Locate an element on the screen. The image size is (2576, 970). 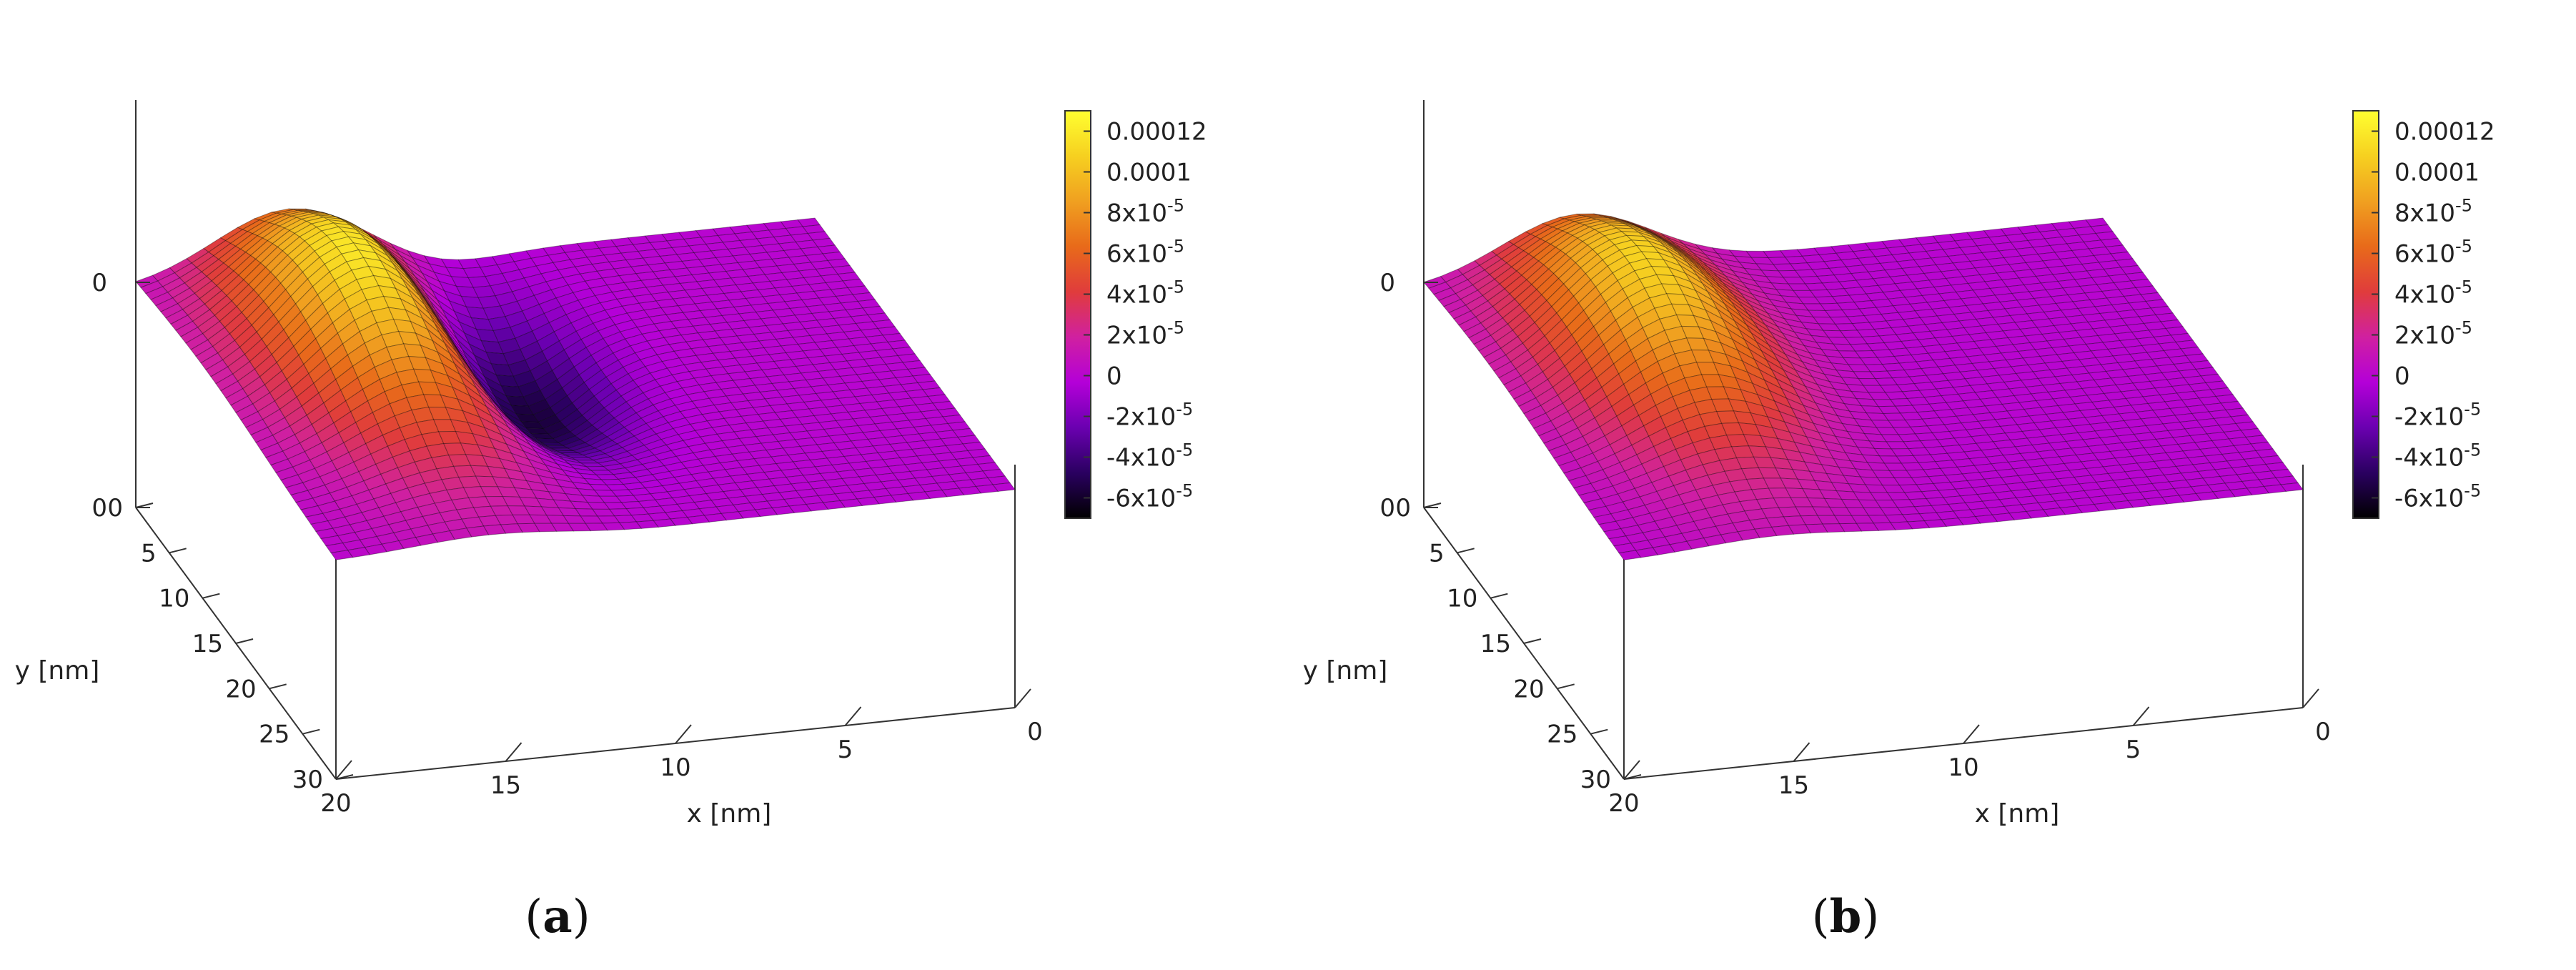
caption-letter-a: a is located at coordinates (558, 917).